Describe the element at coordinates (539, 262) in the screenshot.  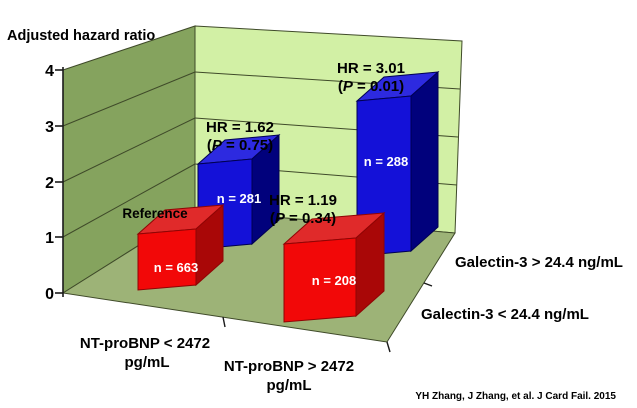
I see `series-label-back: Galectin-3 > 24.4 ng/mL` at that location.